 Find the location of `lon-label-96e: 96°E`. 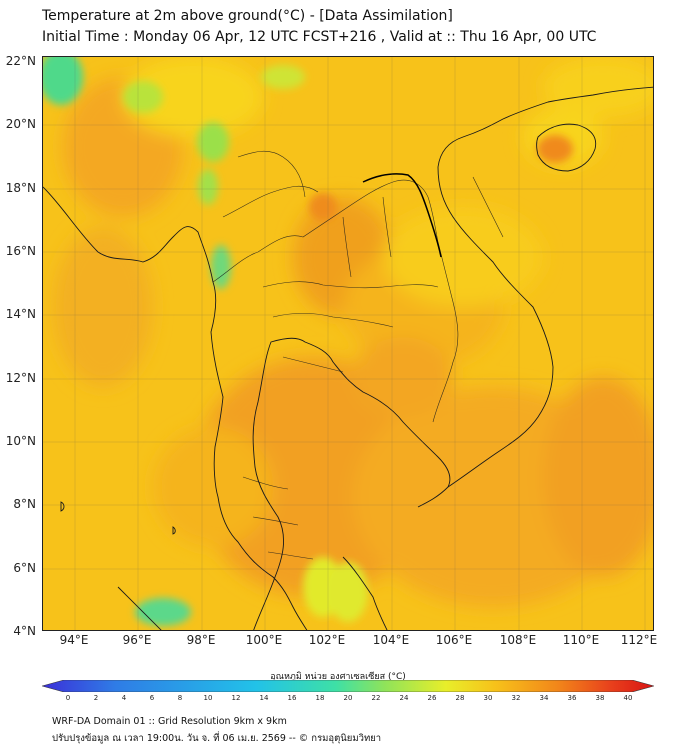

lon-label-96e: 96°E is located at coordinates (137, 640).